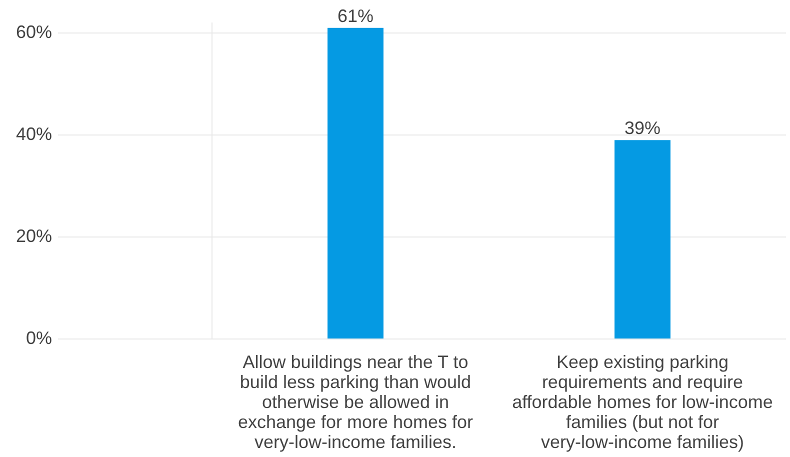 This screenshot has height=457, width=790. I want to click on y-tick-label: 60%, so click(34, 32).